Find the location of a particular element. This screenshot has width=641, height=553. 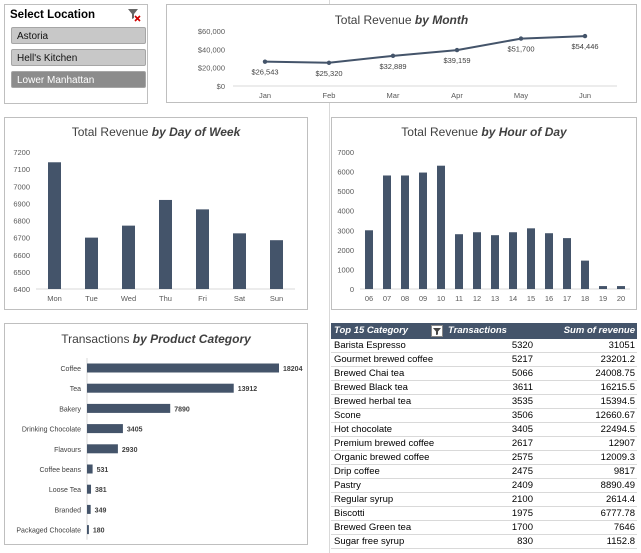

x-tick-label: Sat is located at coordinates (240, 298).